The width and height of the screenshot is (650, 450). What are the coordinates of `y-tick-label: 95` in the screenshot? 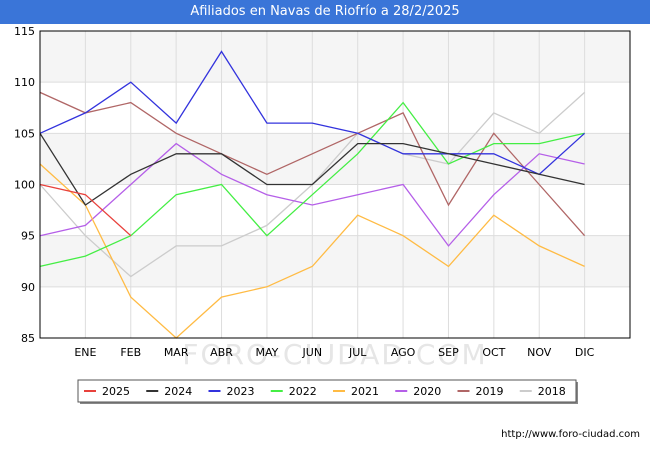 It's located at (28, 236).